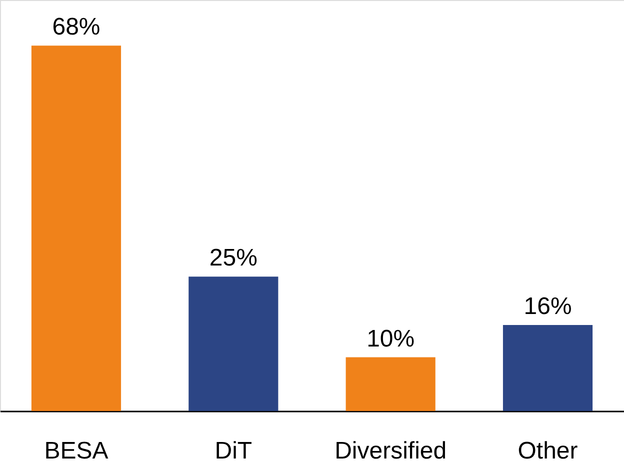 Image resolution: width=624 pixels, height=476 pixels. What do you see at coordinates (76, 451) in the screenshot?
I see `x-tick-label: BESA` at bounding box center [76, 451].